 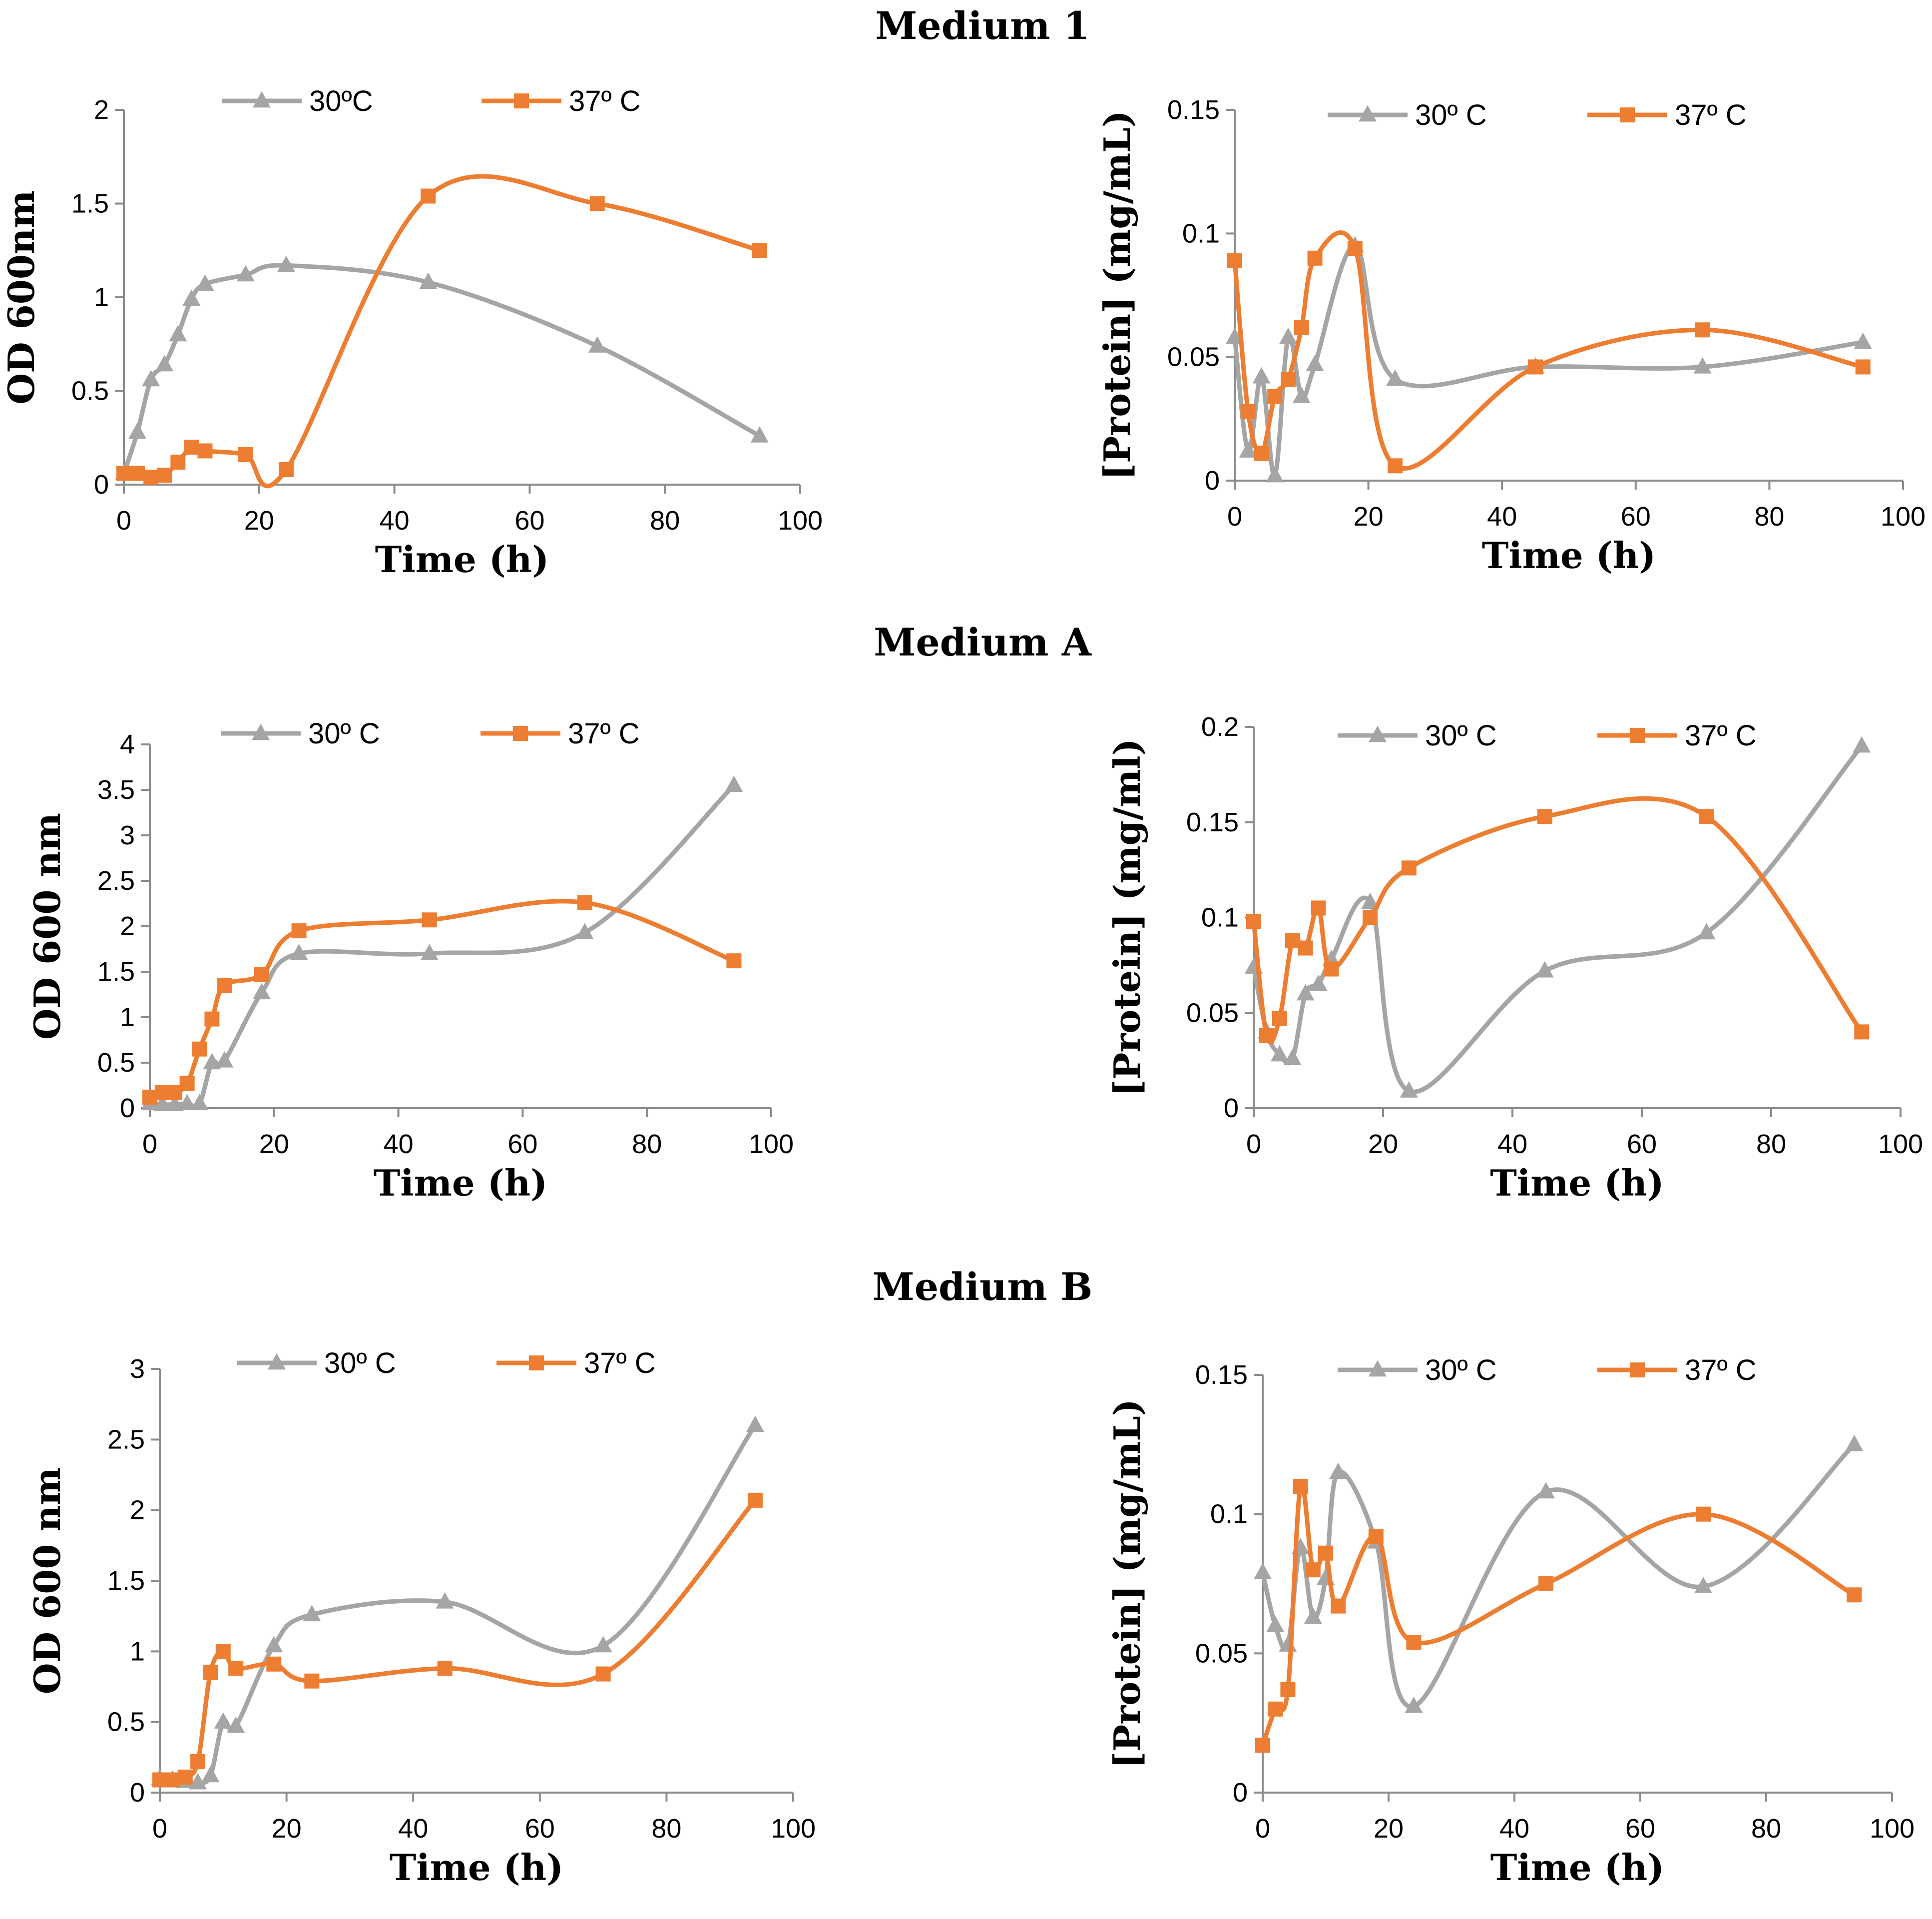 I want to click on y-axis-title: OD 600 nm, so click(x=47, y=926).